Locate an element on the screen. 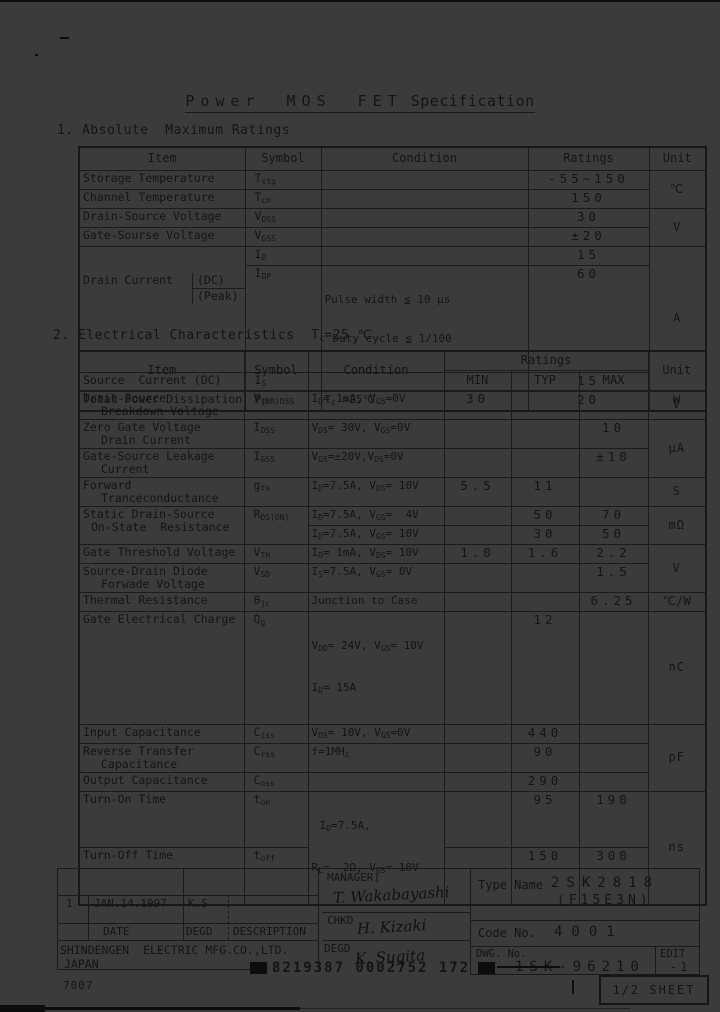 The height and width of the screenshot is (1012, 720). cell-condition: ID=7.5A, VGS= 10V is located at coordinates (376, 534).